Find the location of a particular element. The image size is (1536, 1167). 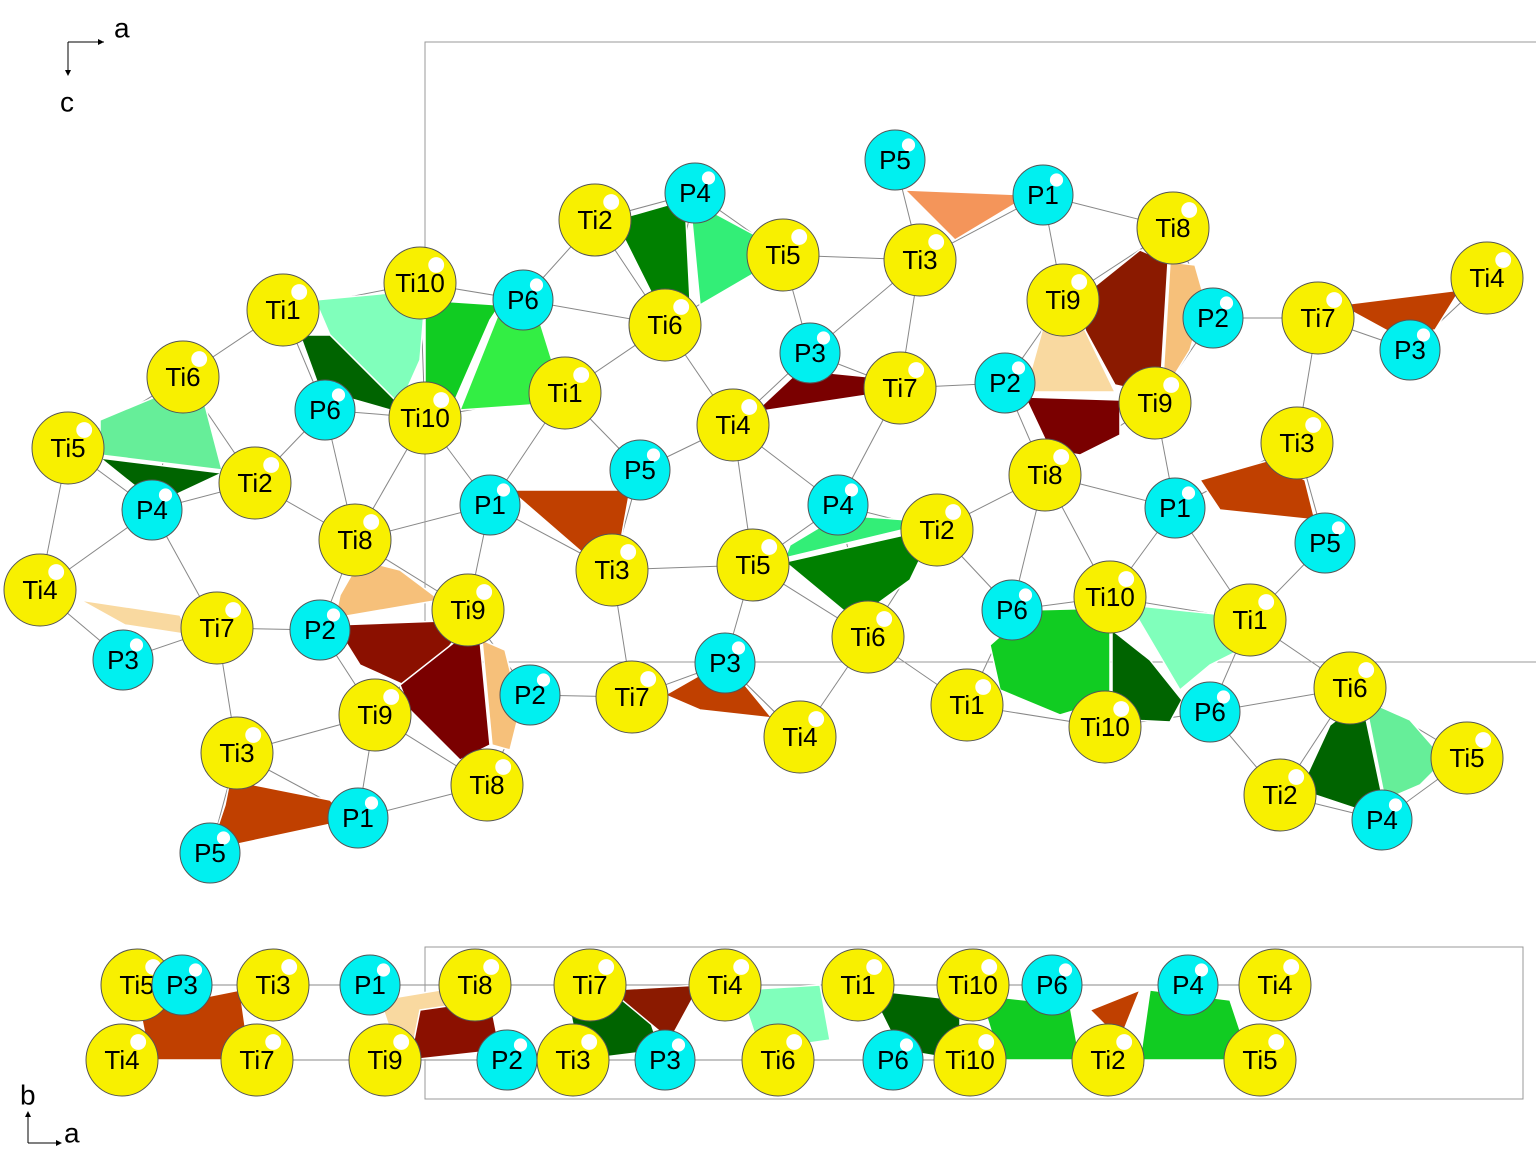

atom-label: P3 is located at coordinates (123, 660).